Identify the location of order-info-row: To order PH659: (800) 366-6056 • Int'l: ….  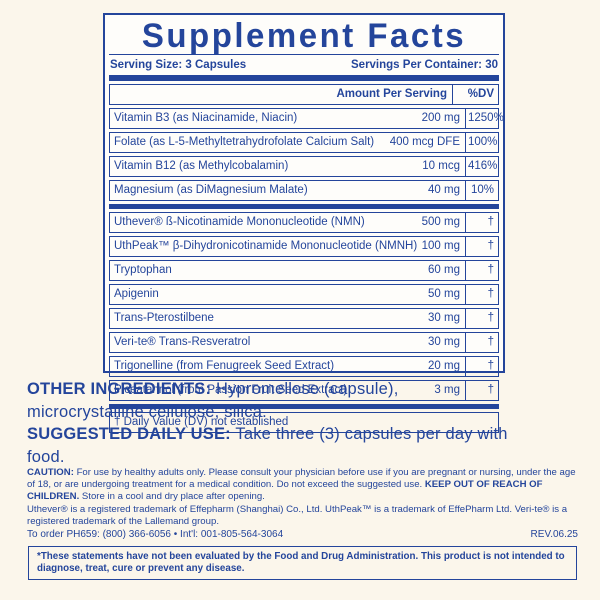
(302, 535).